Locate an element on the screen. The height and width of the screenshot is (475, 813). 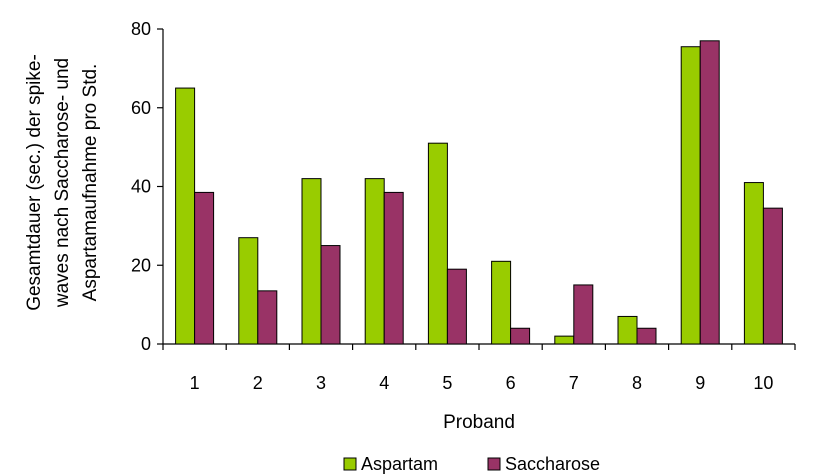
x-tick-label: 9 is located at coordinates (700, 383).